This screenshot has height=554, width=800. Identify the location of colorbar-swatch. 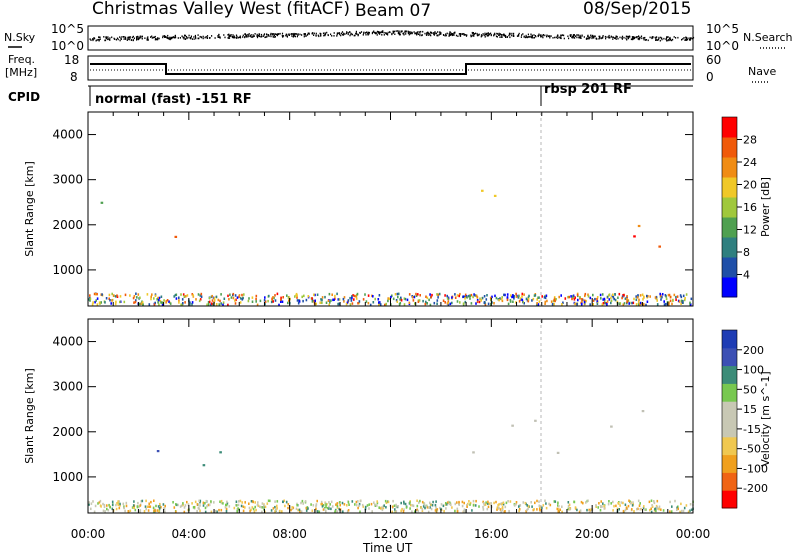
(729, 374).